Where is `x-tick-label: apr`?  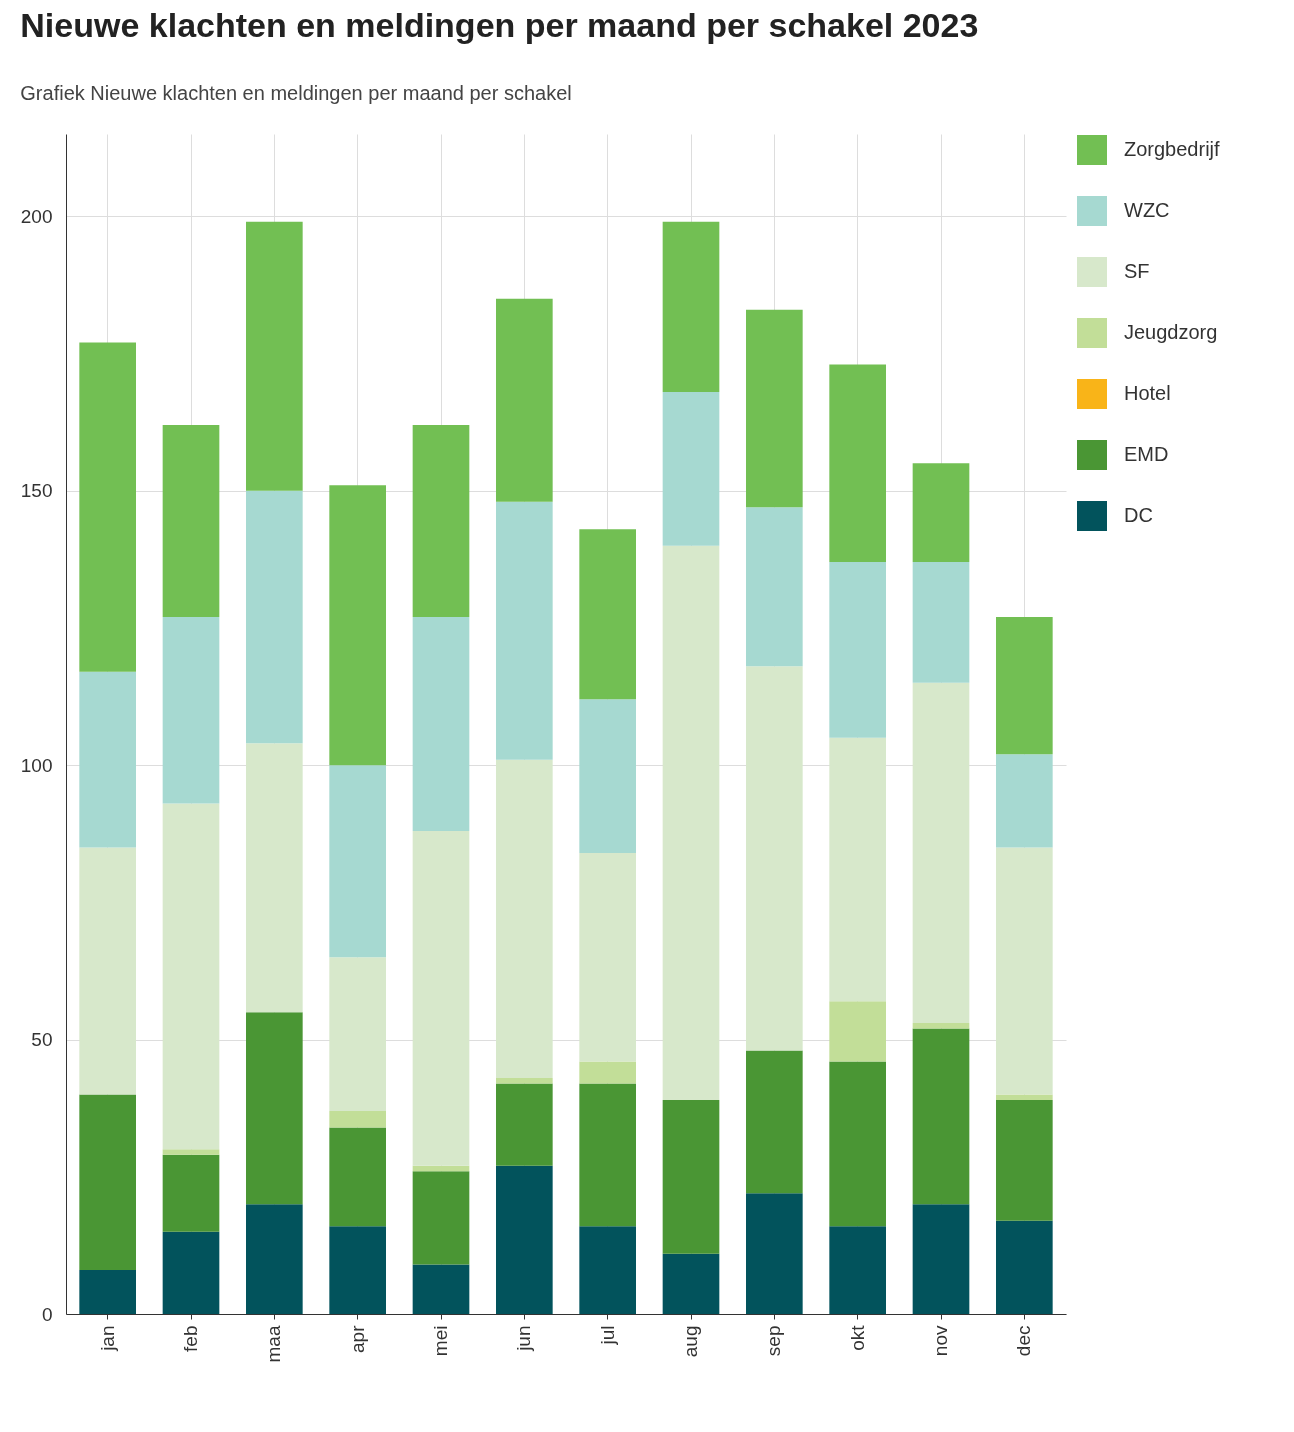
x-tick-label: apr is located at coordinates (357, 1338).